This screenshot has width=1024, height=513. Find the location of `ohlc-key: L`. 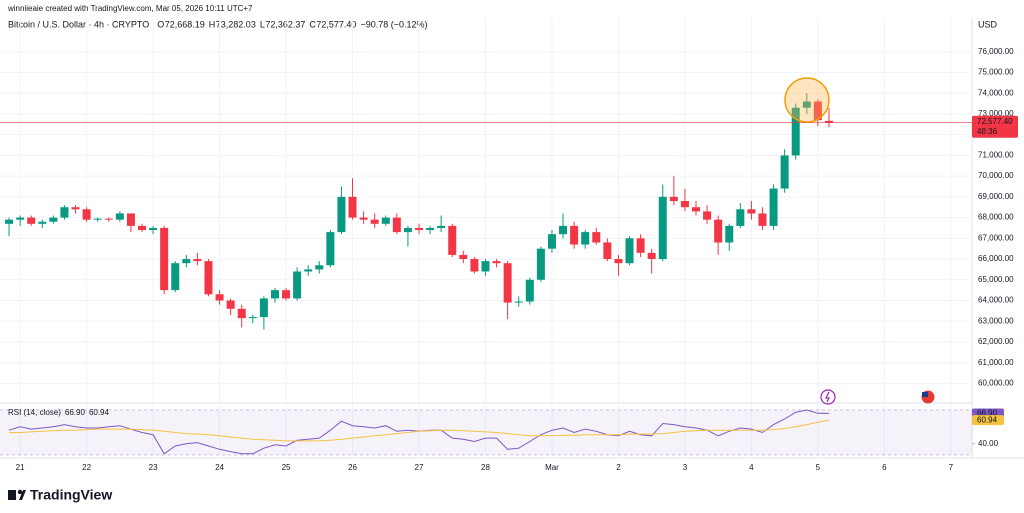

ohlc-key: L is located at coordinates (262, 24).